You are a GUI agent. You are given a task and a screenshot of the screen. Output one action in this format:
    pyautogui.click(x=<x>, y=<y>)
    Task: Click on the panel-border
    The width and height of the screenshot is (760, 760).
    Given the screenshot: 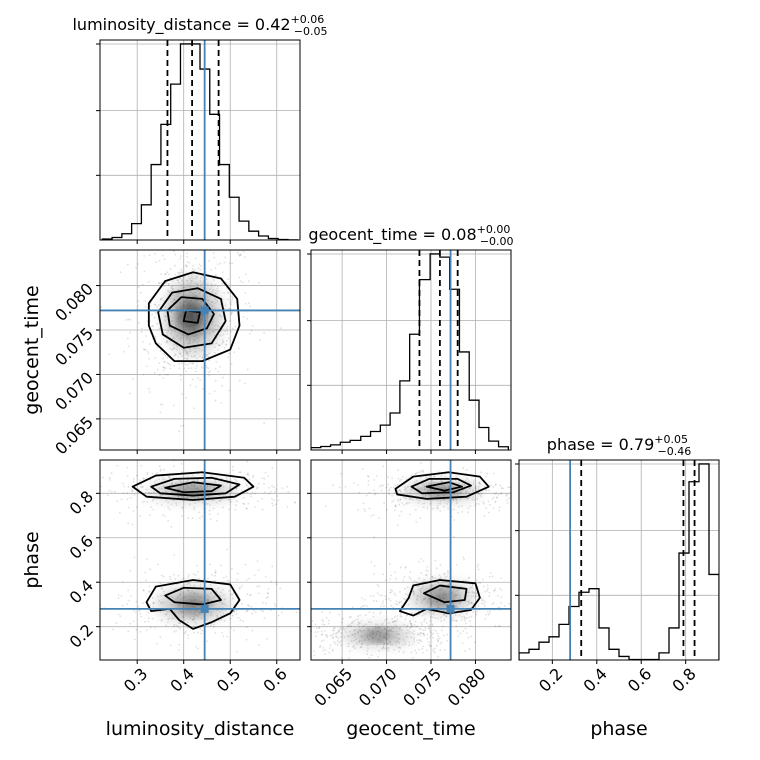 What is the action you would take?
    pyautogui.click(x=200, y=140)
    